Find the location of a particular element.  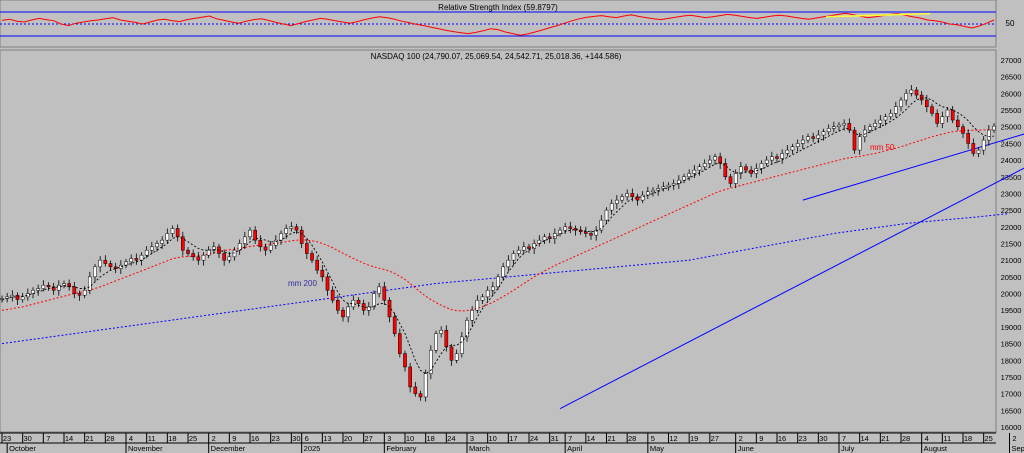

day-tick-label: 19 is located at coordinates (694, 438).